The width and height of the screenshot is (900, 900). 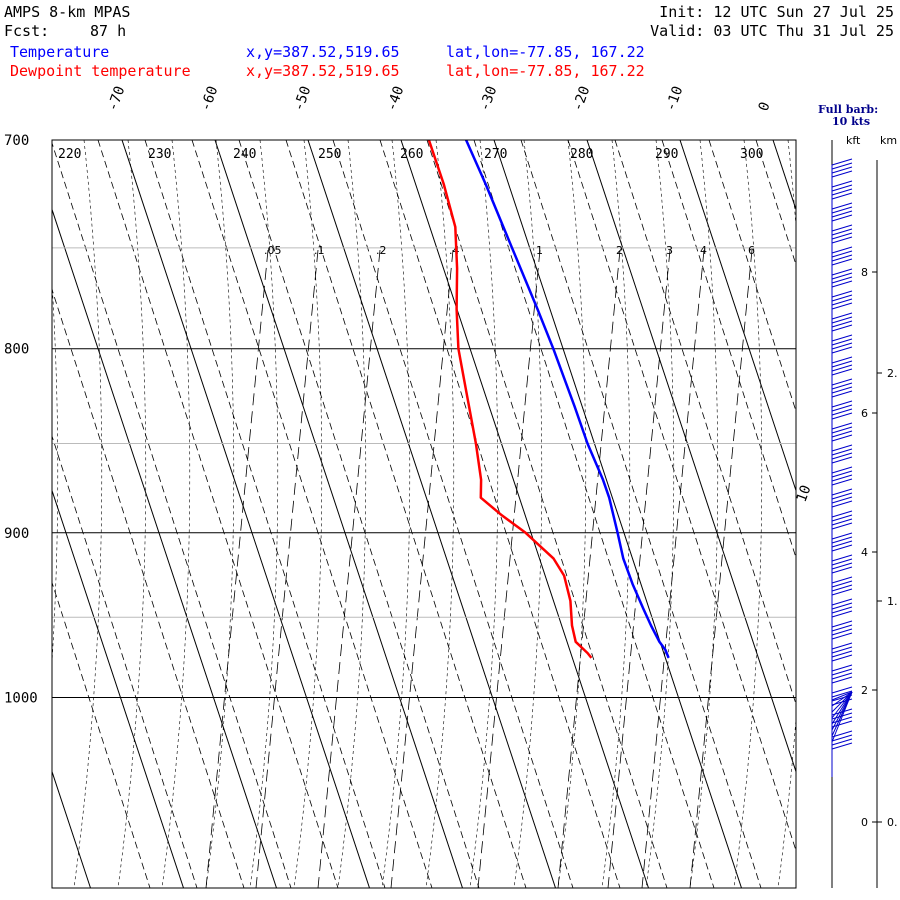 What do you see at coordinates (329, 154) in the screenshot?
I see `dry-adiabat-label: 250` at bounding box center [329, 154].